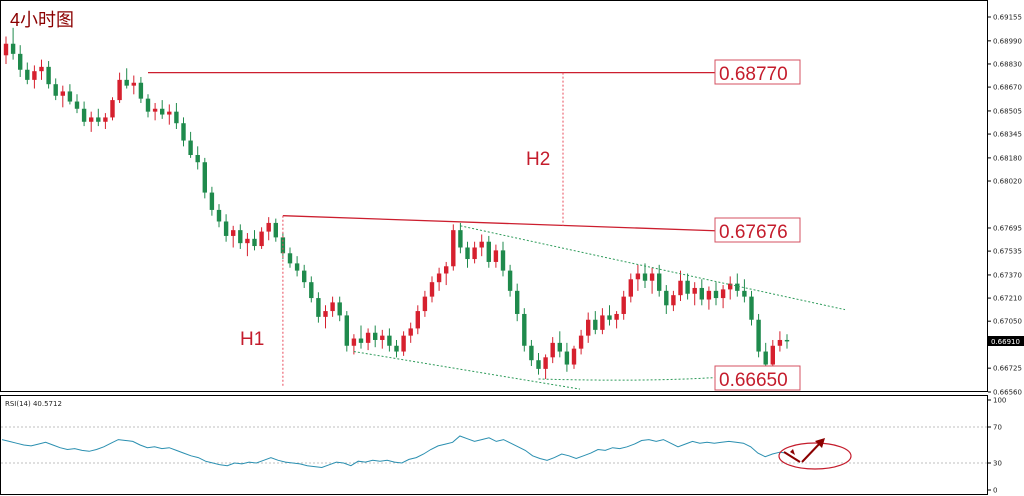  I want to click on chart-title: 4小时图, so click(42, 20).